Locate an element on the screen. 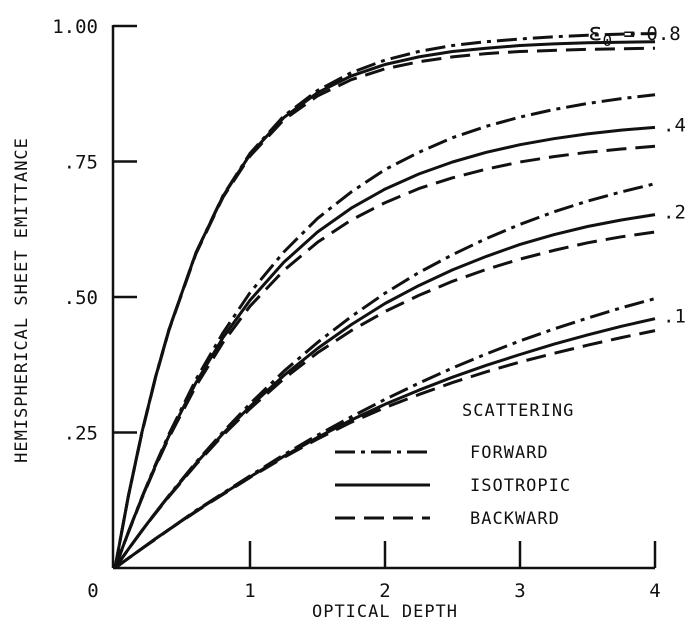  x-tick-label-1: 1 is located at coordinates (249, 591).